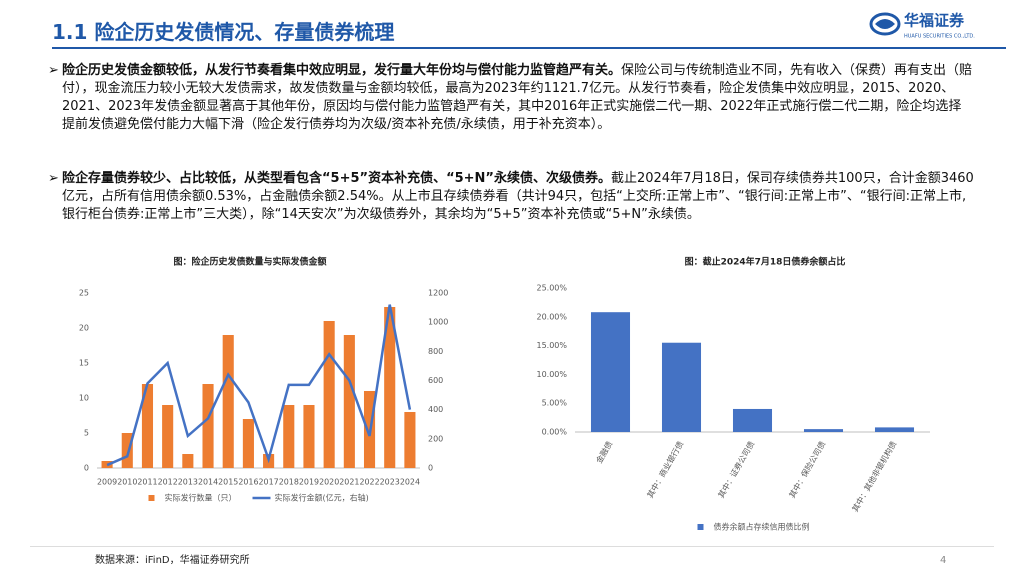  Describe the element at coordinates (555, 432) in the screenshot. I see `y-tick-label: 0.00%` at that location.